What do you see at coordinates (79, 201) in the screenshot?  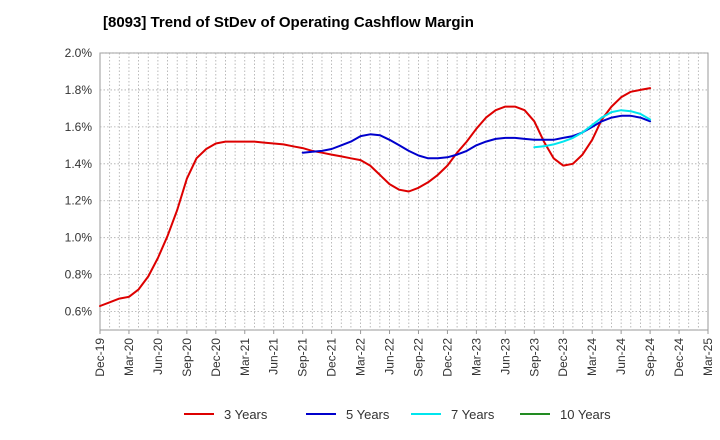 I see `y-tick-label: 1.2%` at bounding box center [79, 201].